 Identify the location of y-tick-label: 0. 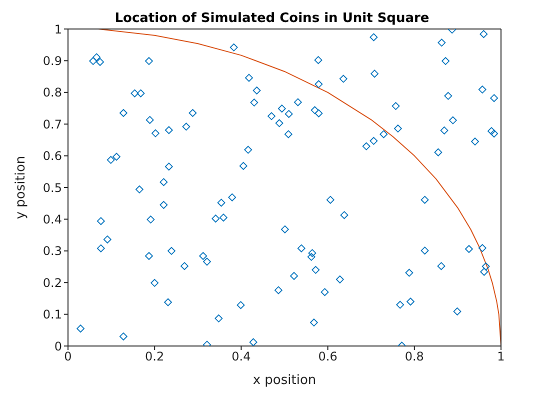
(58, 346).